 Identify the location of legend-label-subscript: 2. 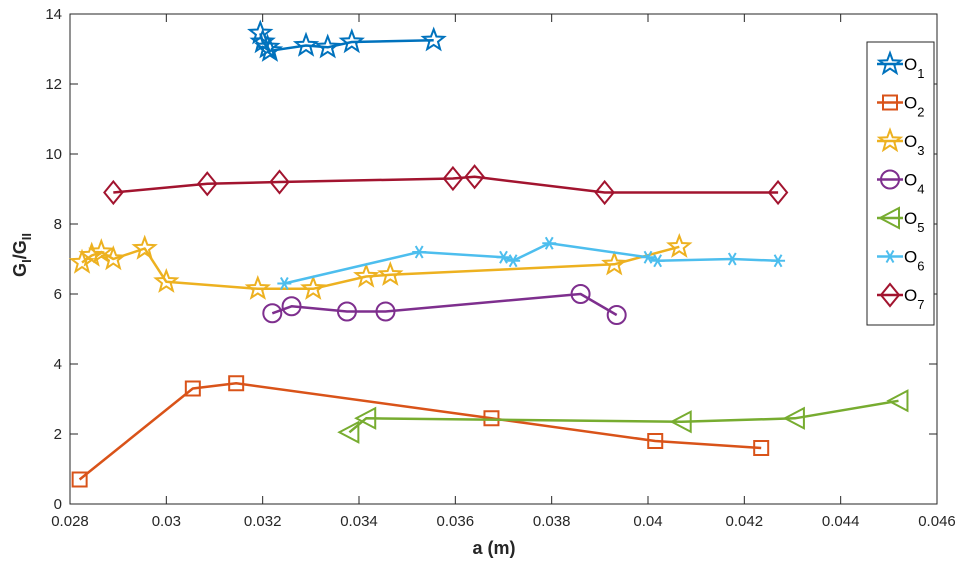
(920, 112).